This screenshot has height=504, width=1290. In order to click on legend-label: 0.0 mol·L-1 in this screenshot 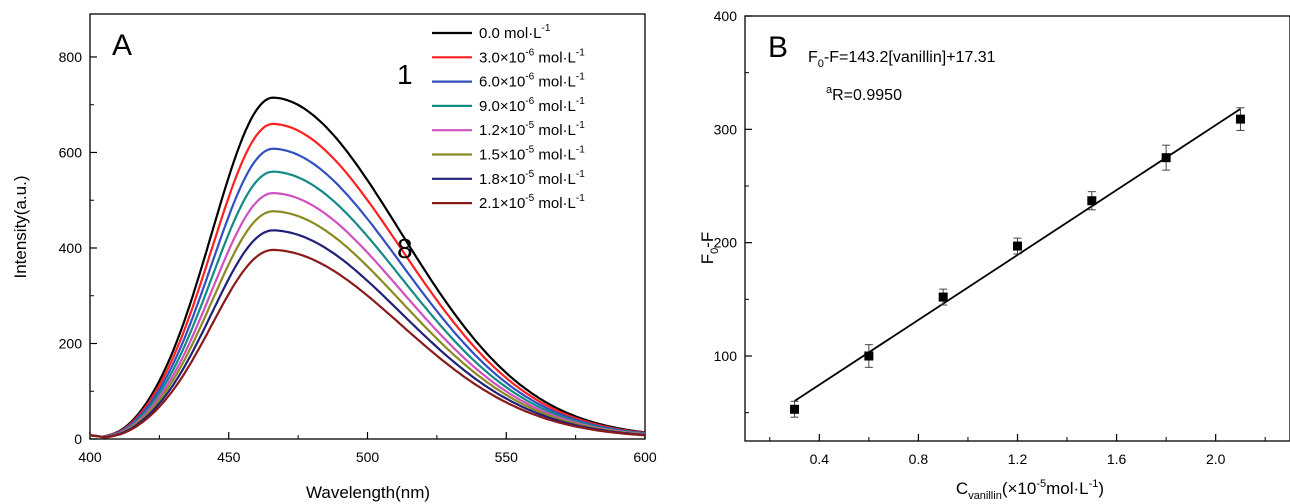, I will do `click(515, 32)`.